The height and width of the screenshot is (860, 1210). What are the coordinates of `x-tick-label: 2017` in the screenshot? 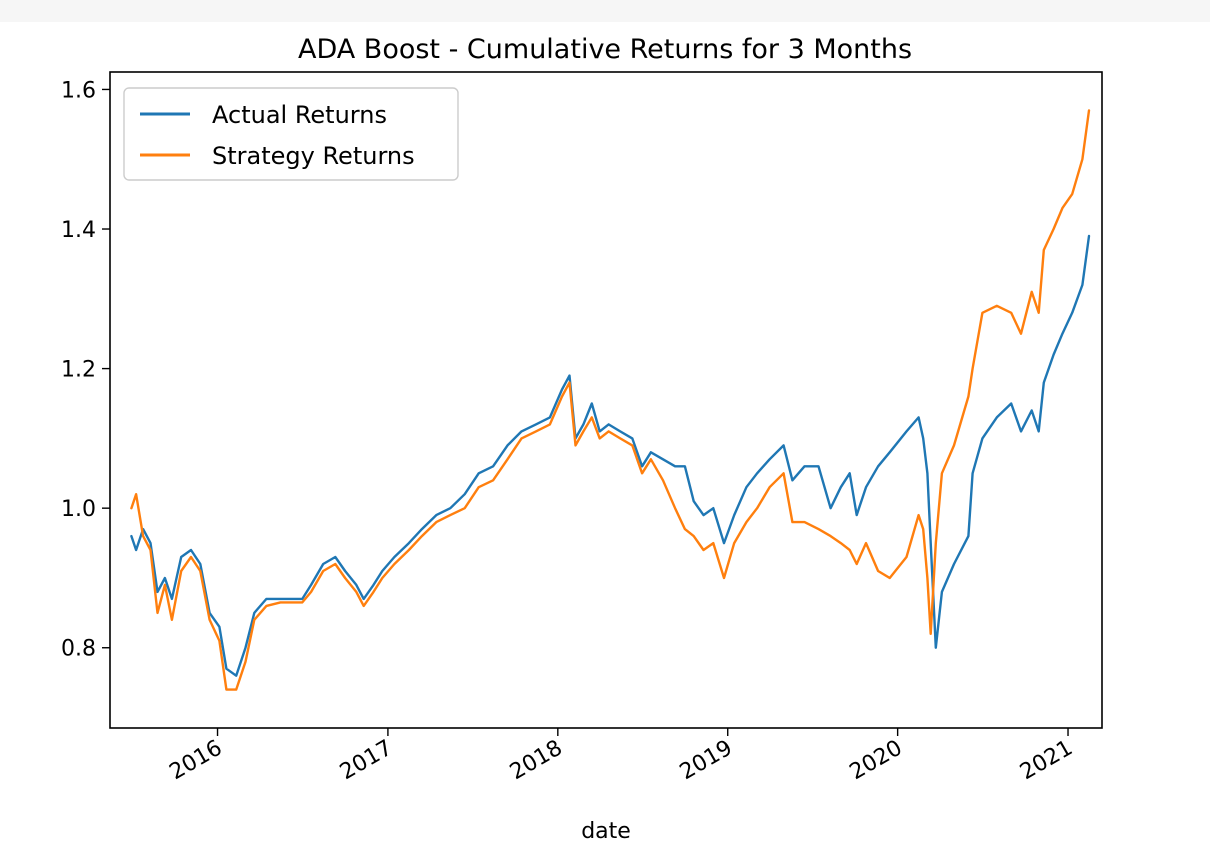 It's located at (366, 761).